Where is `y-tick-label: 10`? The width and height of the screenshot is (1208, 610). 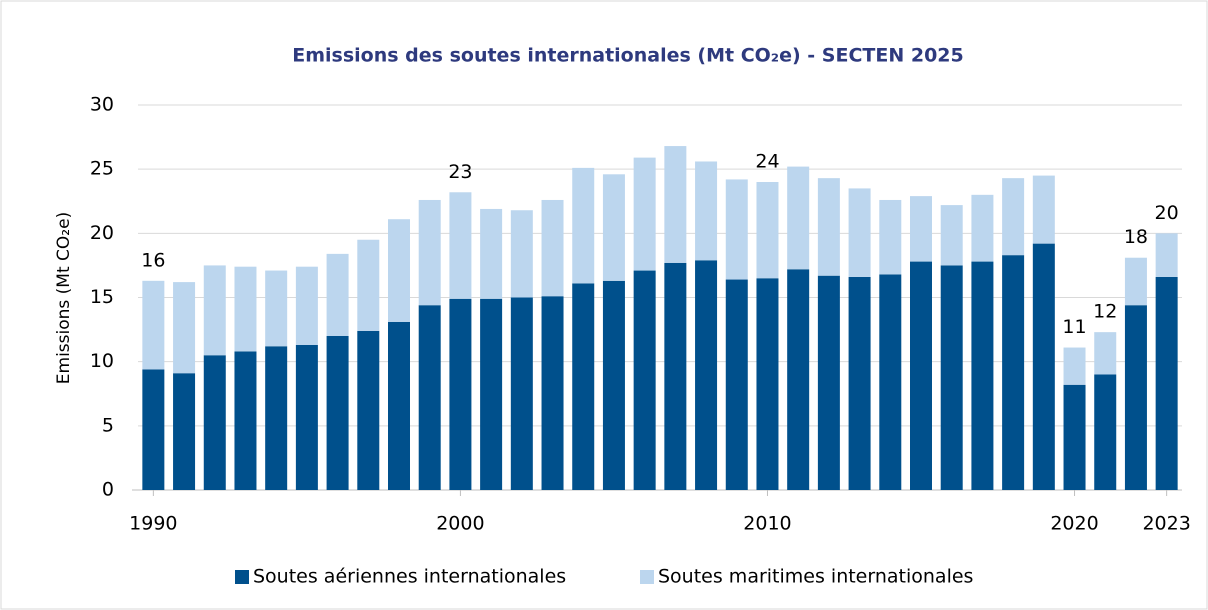
y-tick-label: 10 is located at coordinates (102, 361).